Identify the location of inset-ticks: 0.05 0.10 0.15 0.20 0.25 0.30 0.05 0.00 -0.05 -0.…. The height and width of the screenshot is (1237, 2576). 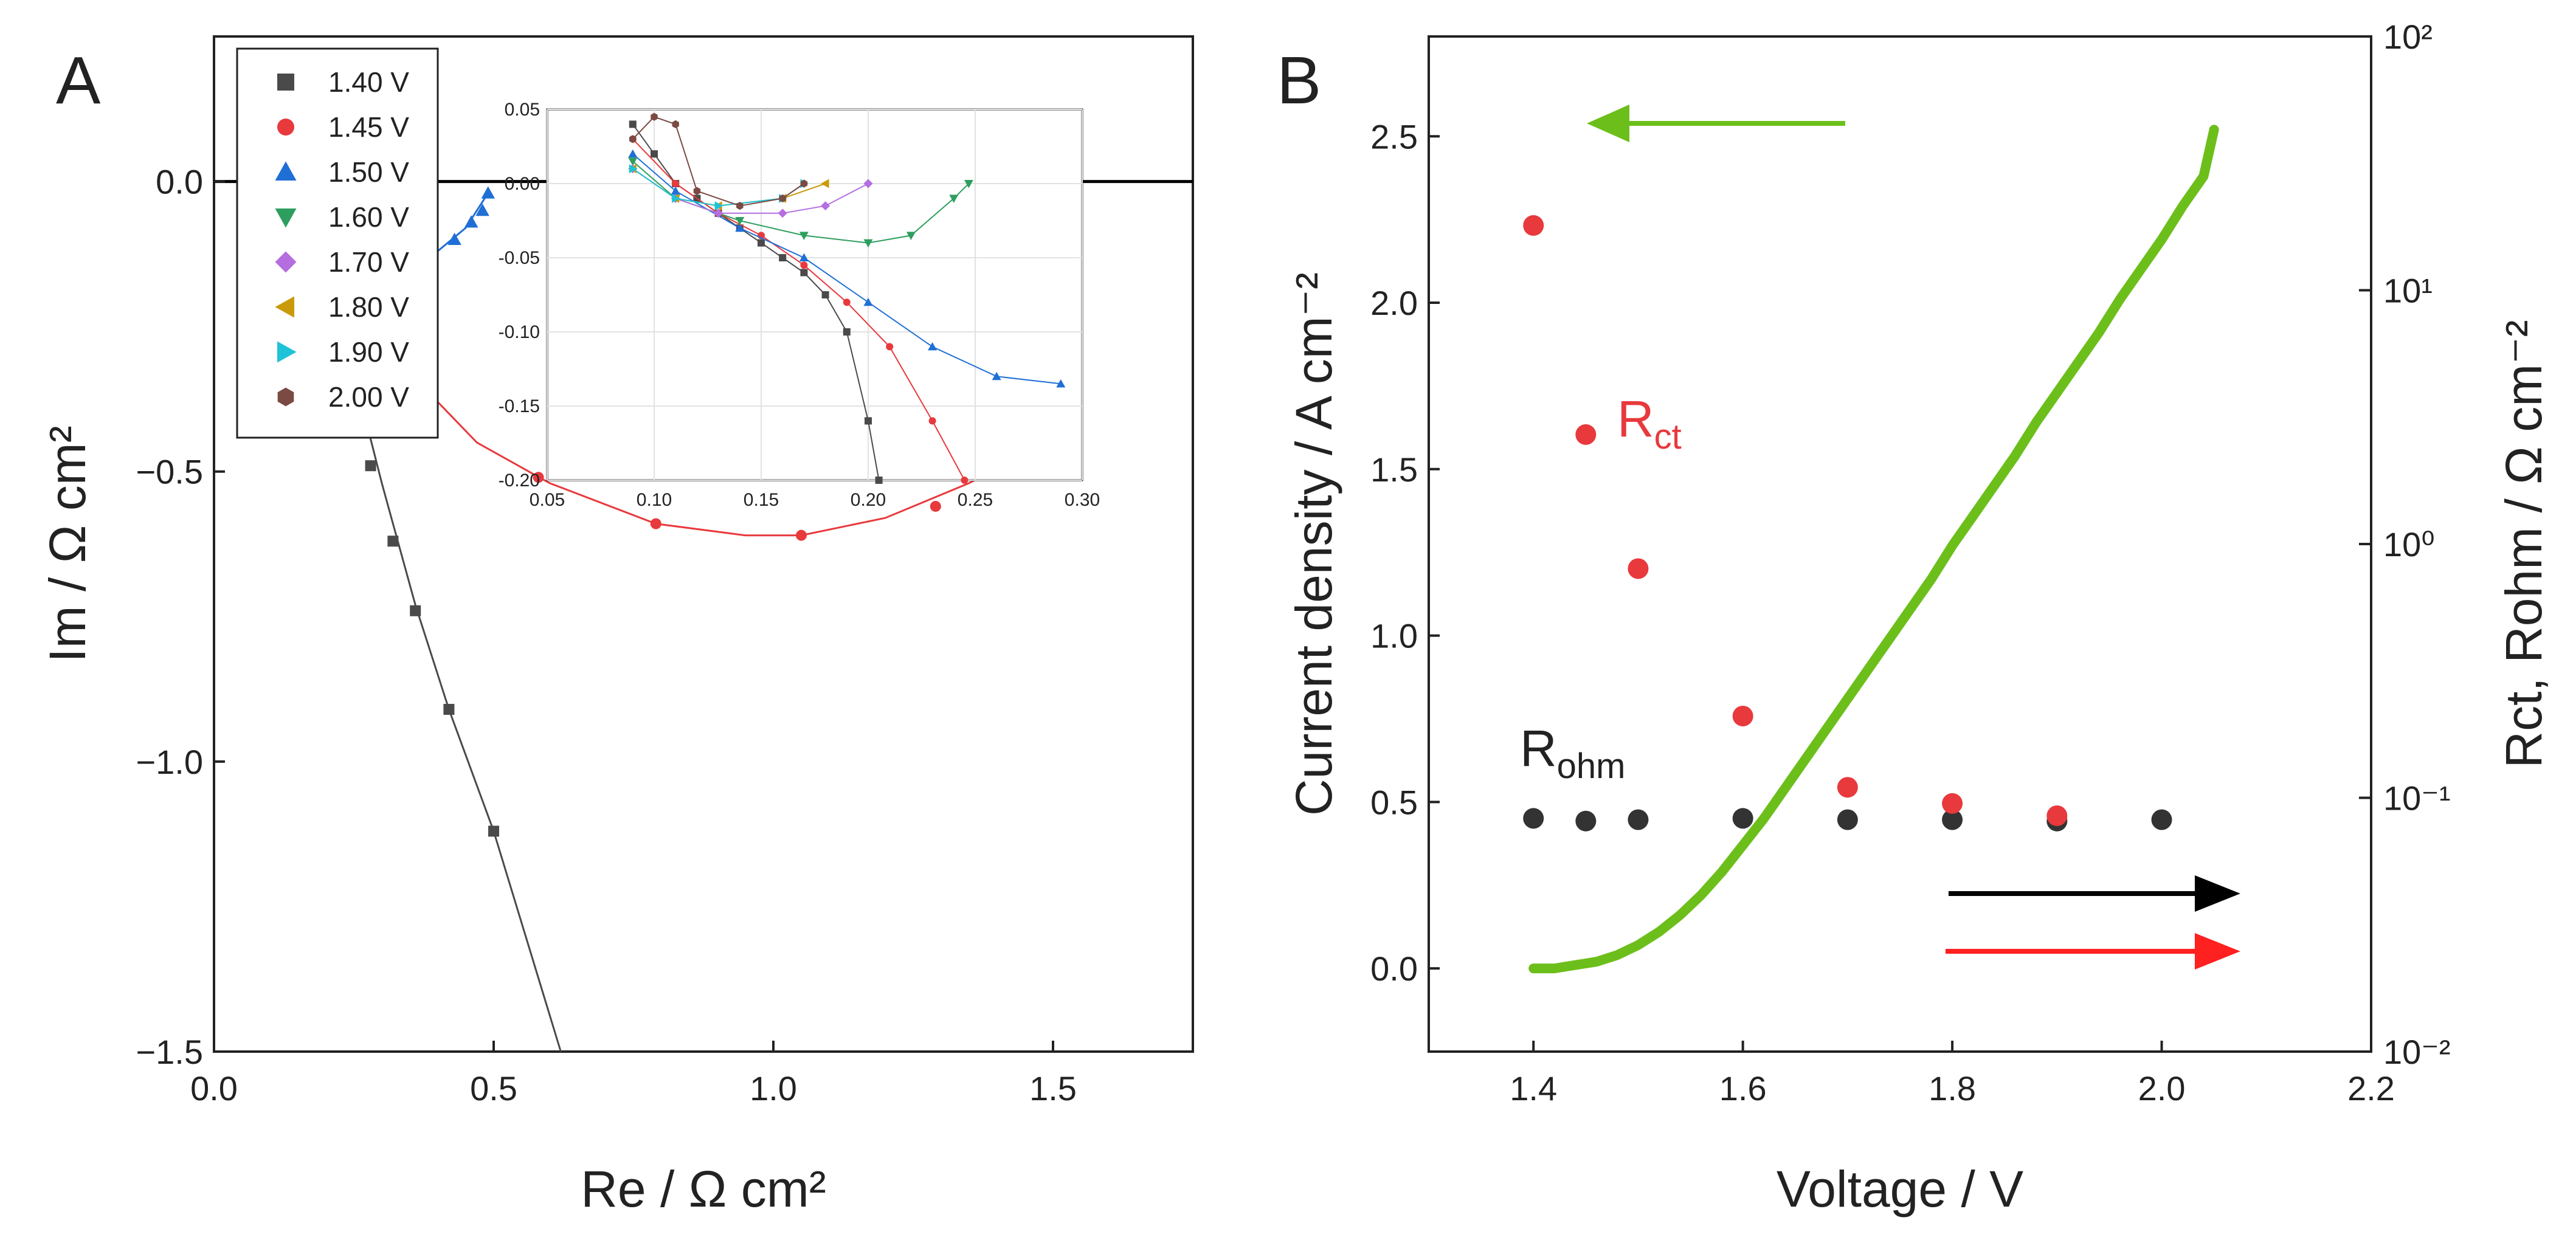
(799, 305).